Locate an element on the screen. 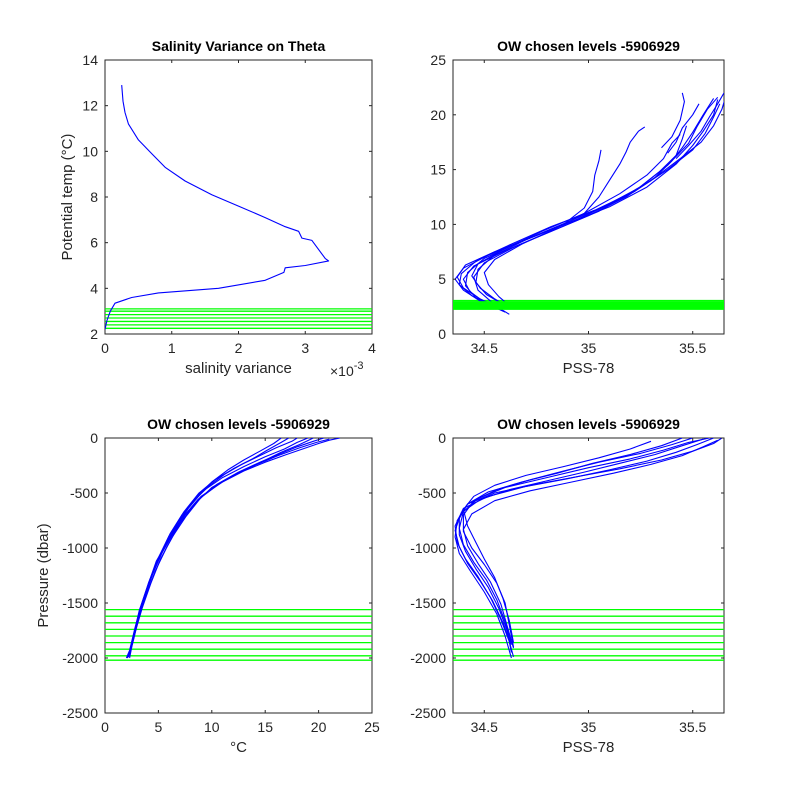 Image resolution: width=800 pixels, height=800 pixels. y-tick-label: 20 is located at coordinates (438, 115).